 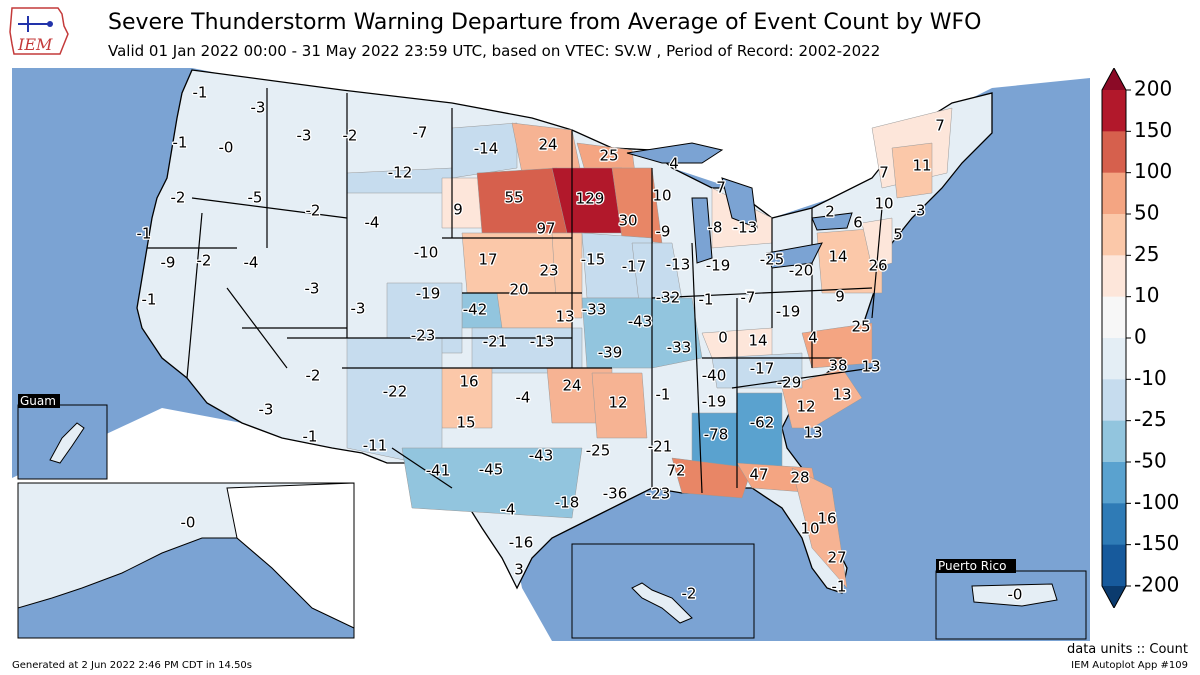 I want to click on data-units: data units :: Count, so click(x=1127, y=649).